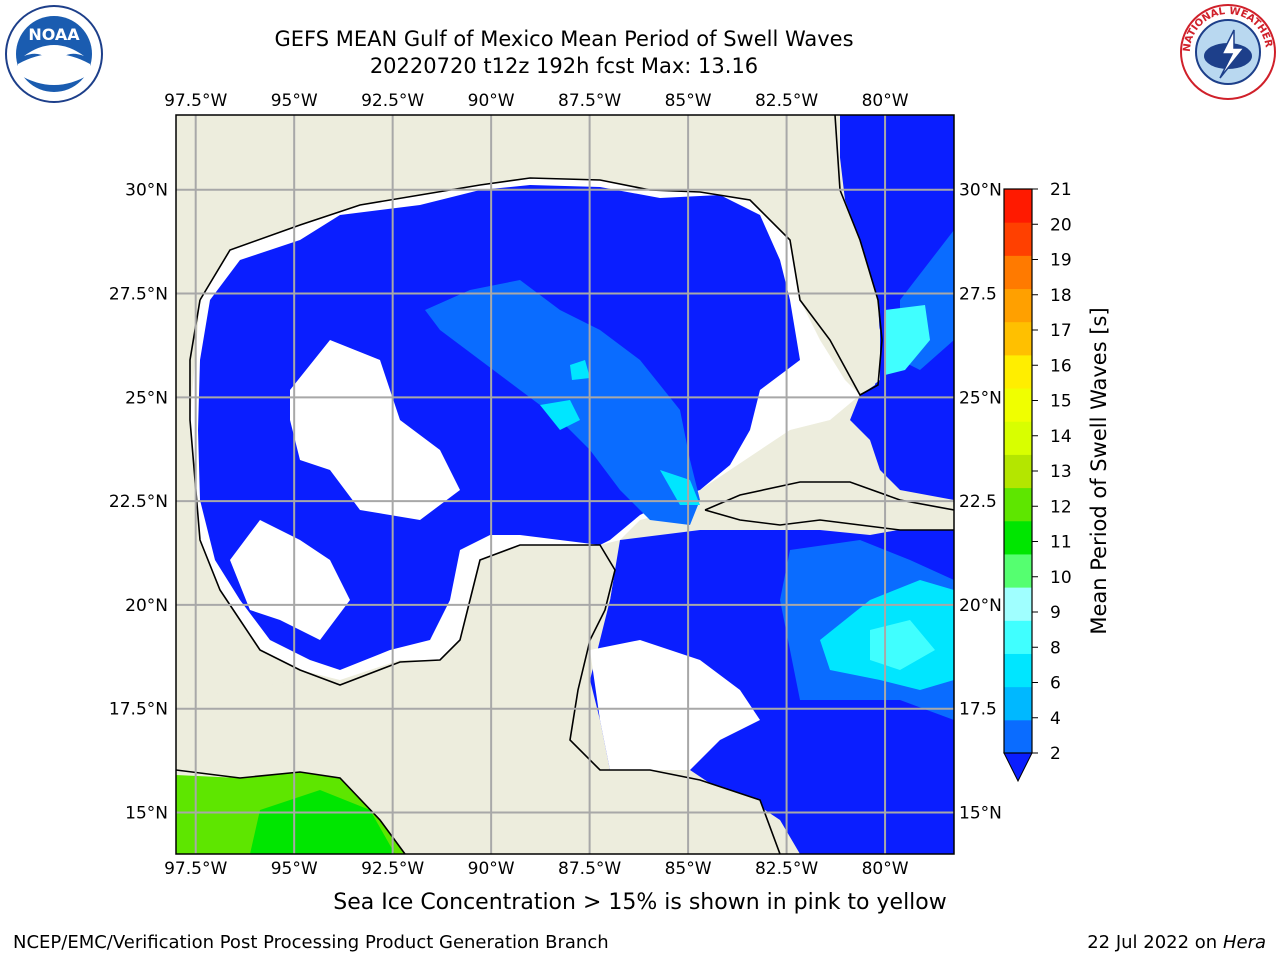  What do you see at coordinates (978, 295) in the screenshot?
I see `lat-tick-right: 27.5` at bounding box center [978, 295].